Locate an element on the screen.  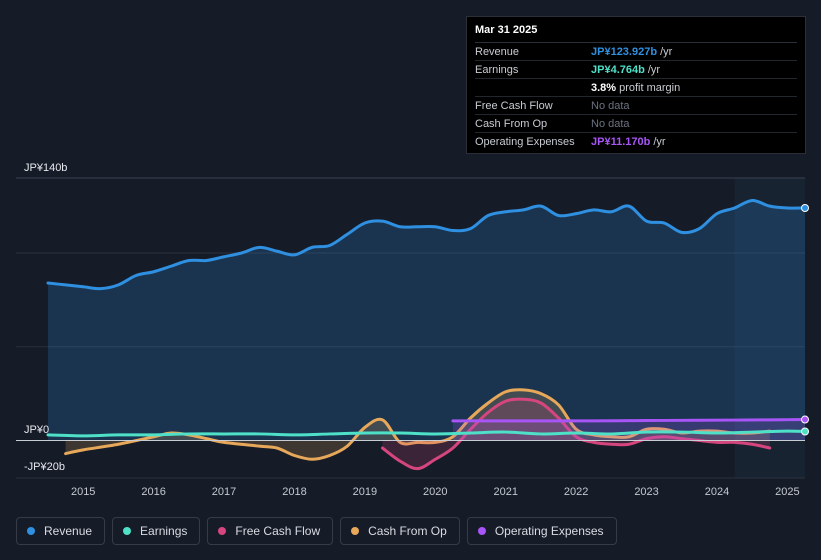
x-tick-2019: 2019 is located at coordinates (365, 492).